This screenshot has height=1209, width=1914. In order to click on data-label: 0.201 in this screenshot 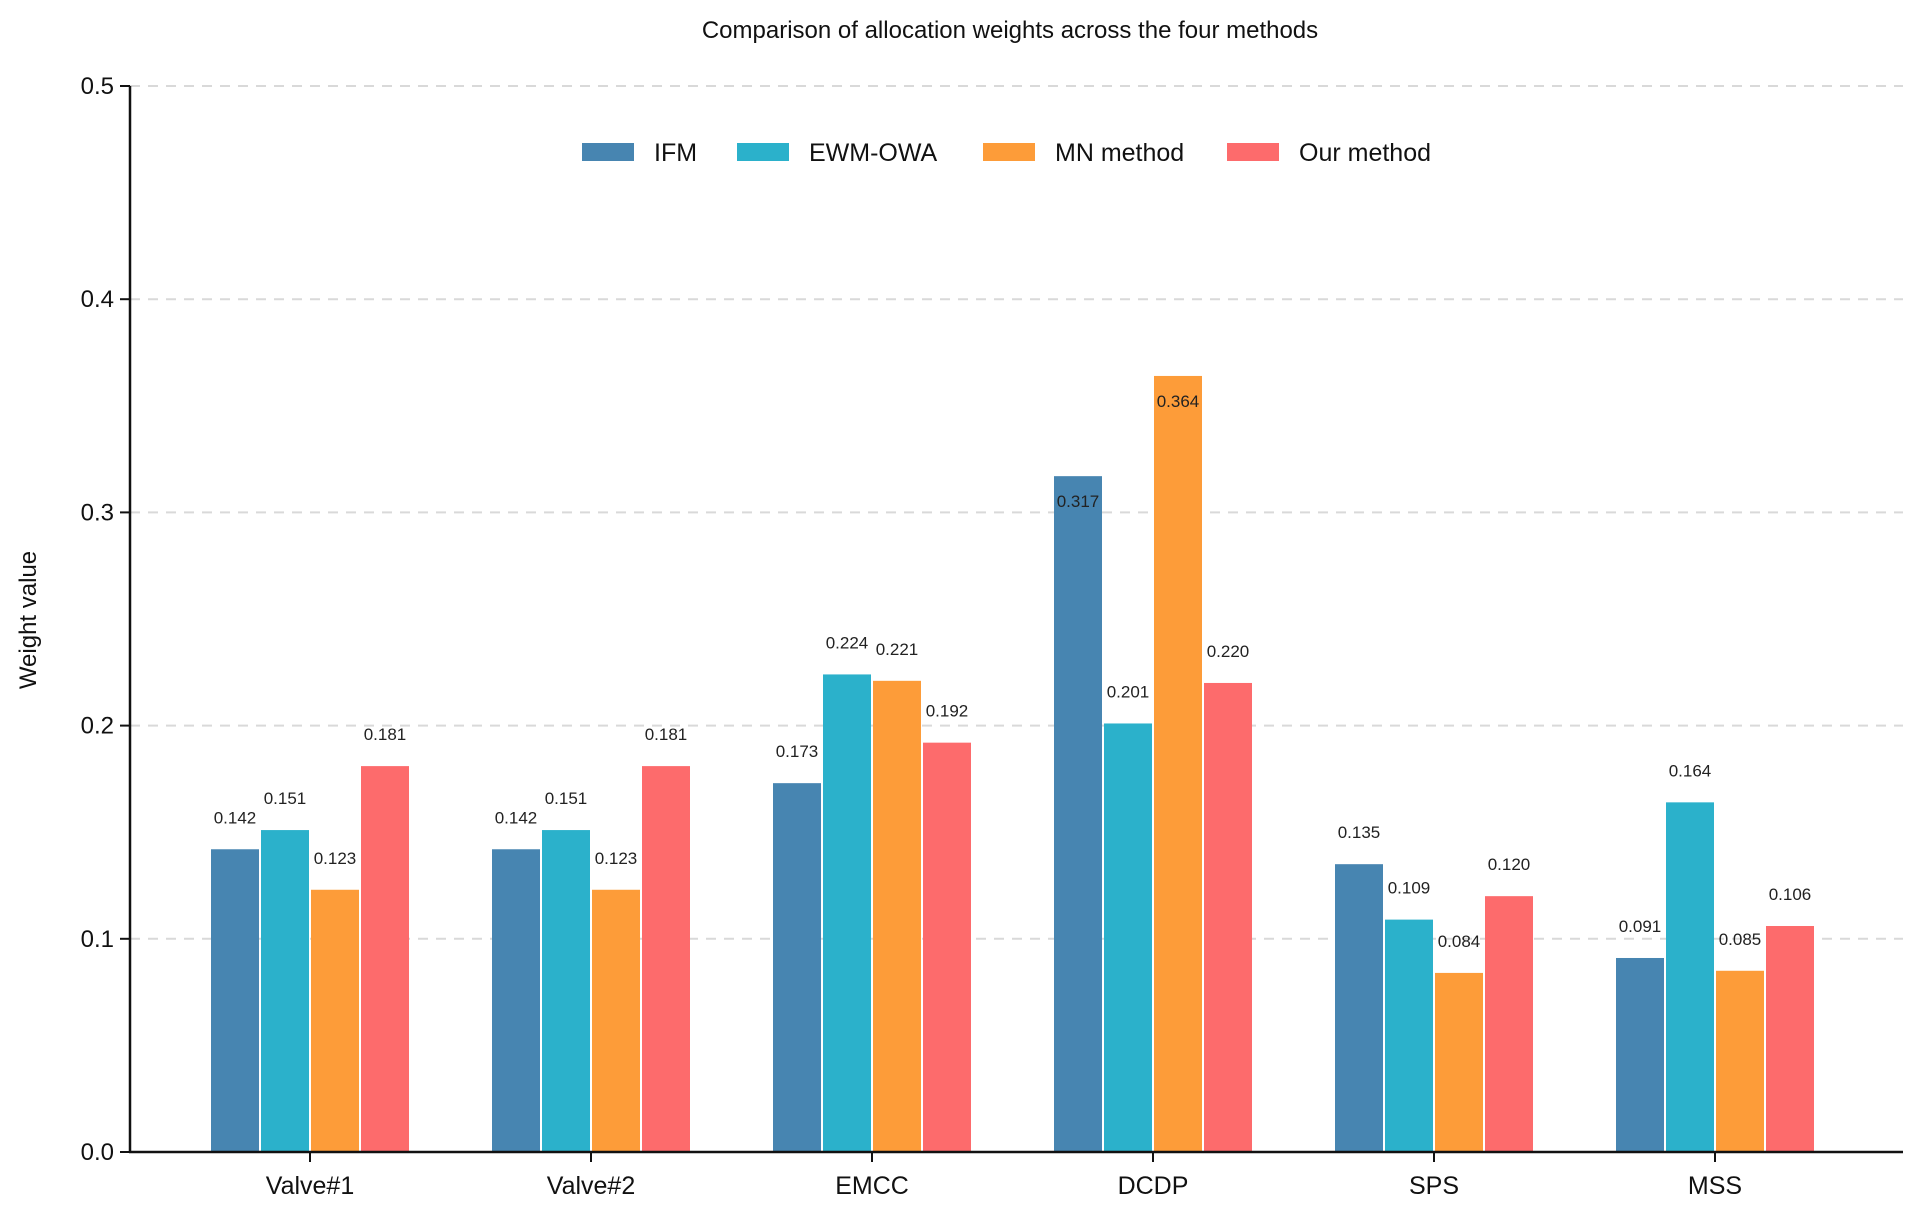, I will do `click(1128, 691)`.